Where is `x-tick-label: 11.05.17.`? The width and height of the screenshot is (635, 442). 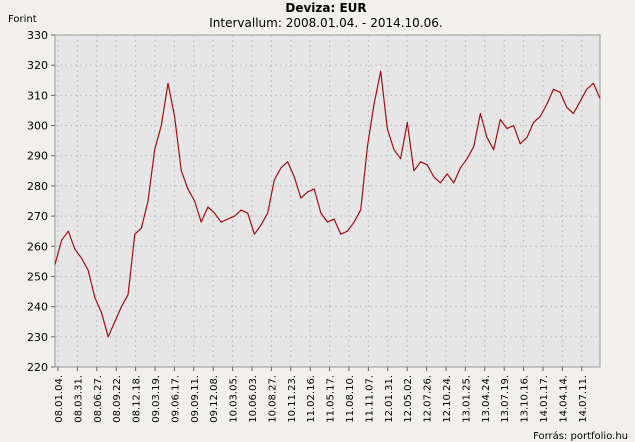
x-tick-label: 11.05.17. is located at coordinates (331, 399).